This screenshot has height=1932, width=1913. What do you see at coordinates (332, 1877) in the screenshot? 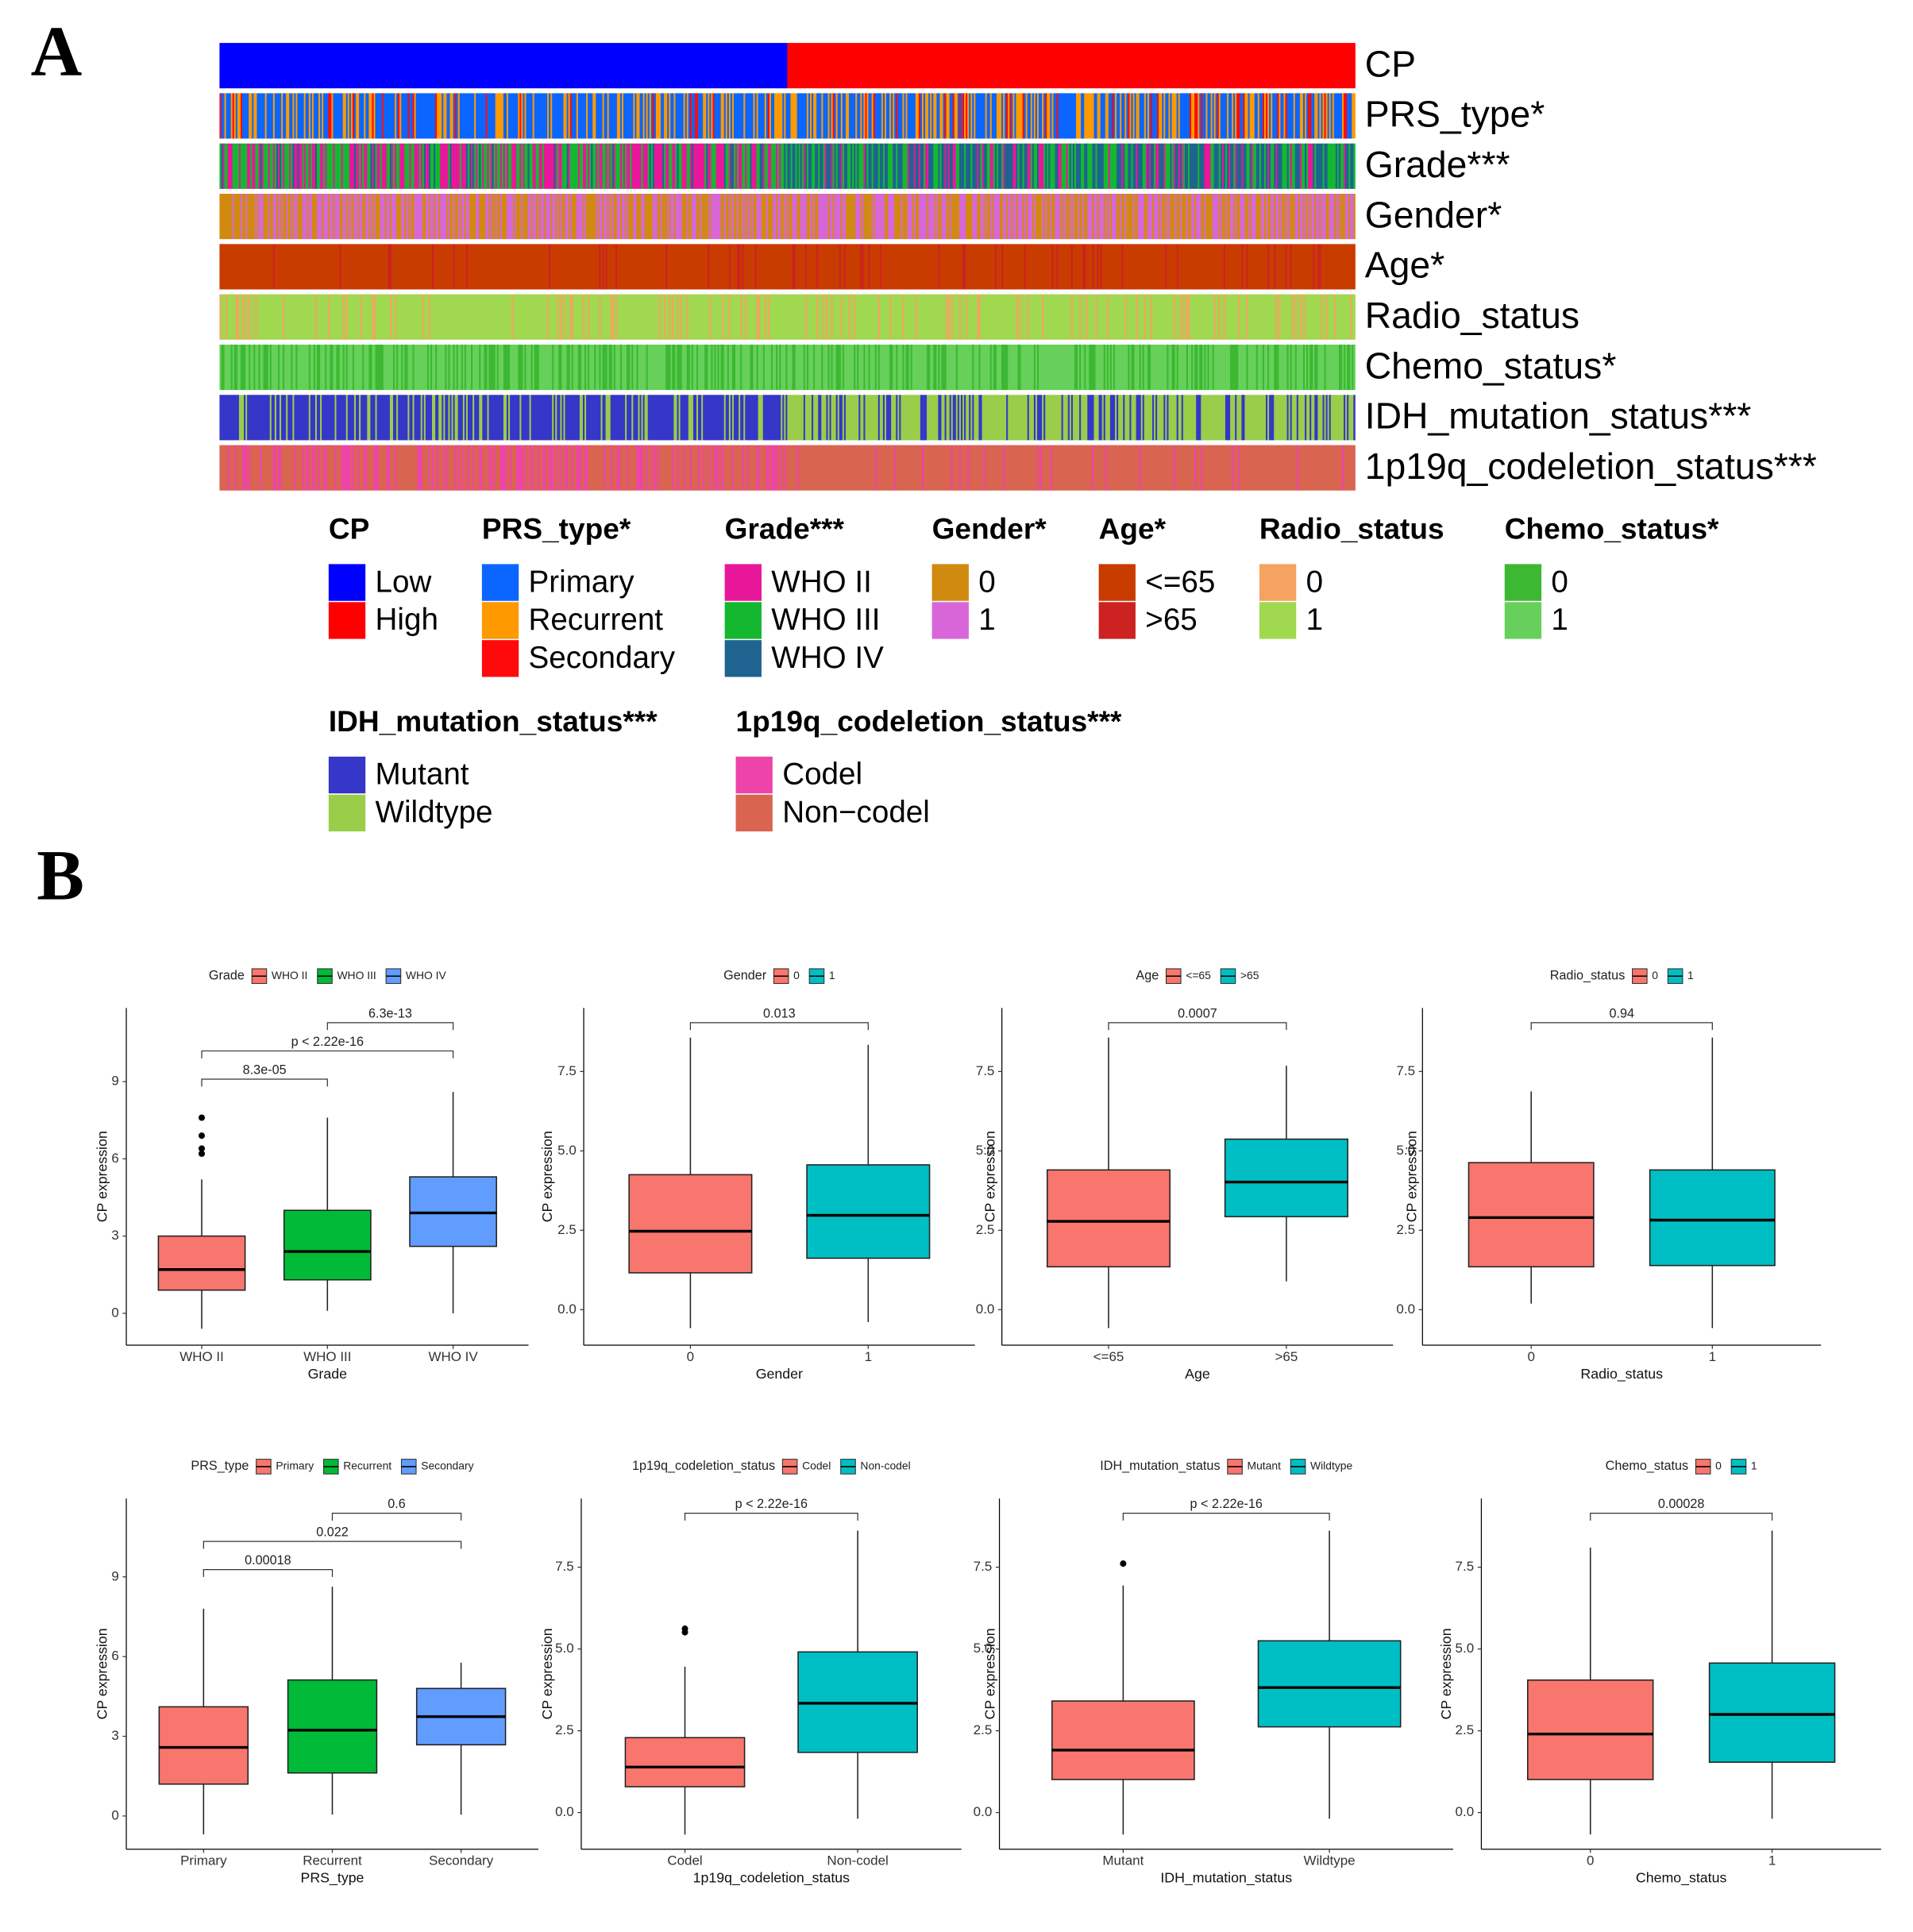
I see `x-axis-label: PRS_type` at bounding box center [332, 1877].